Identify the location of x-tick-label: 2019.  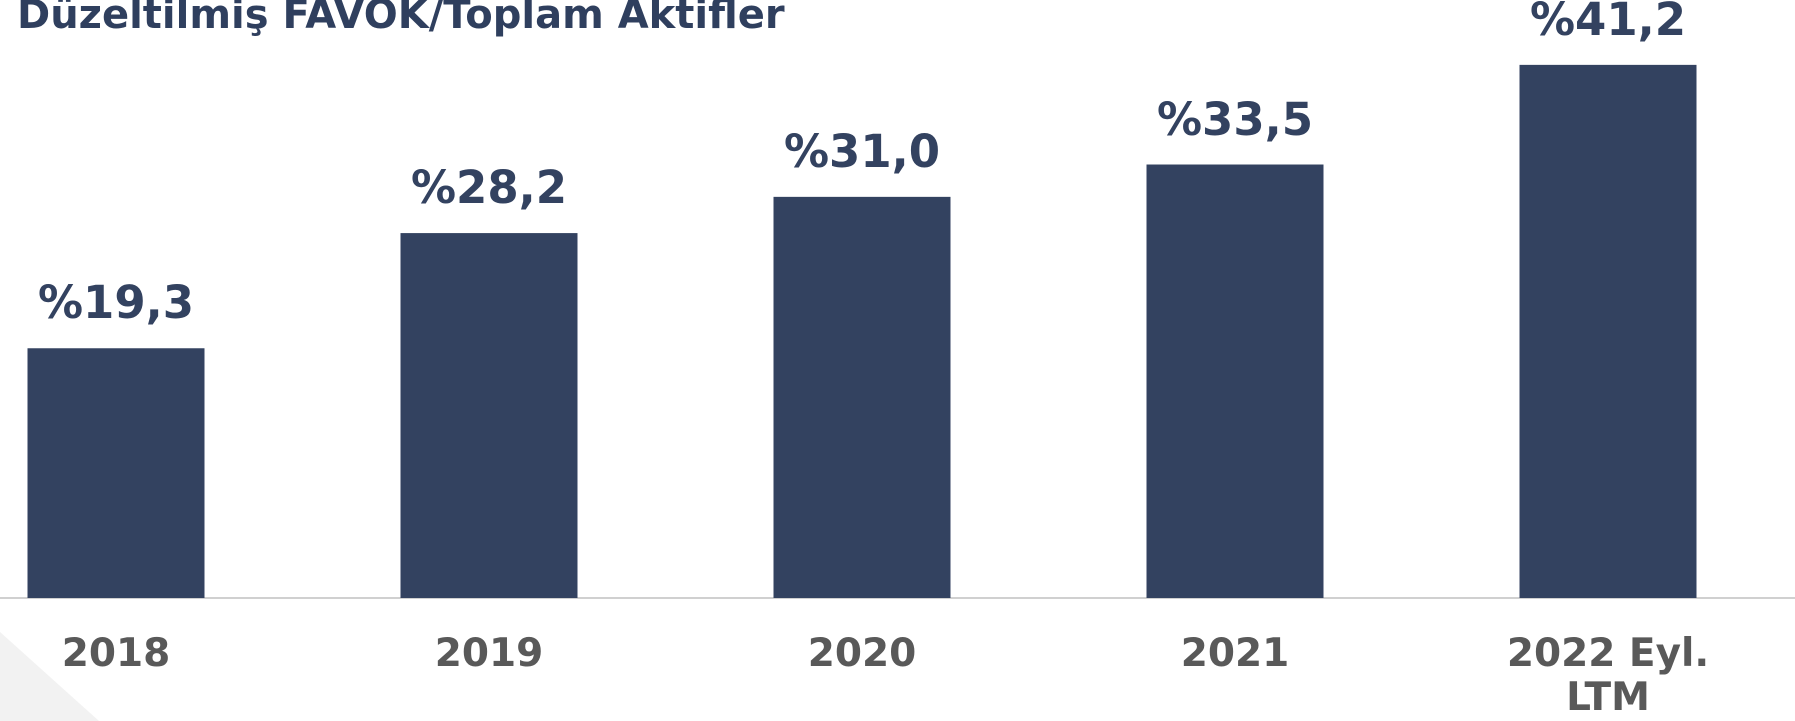
(489, 653).